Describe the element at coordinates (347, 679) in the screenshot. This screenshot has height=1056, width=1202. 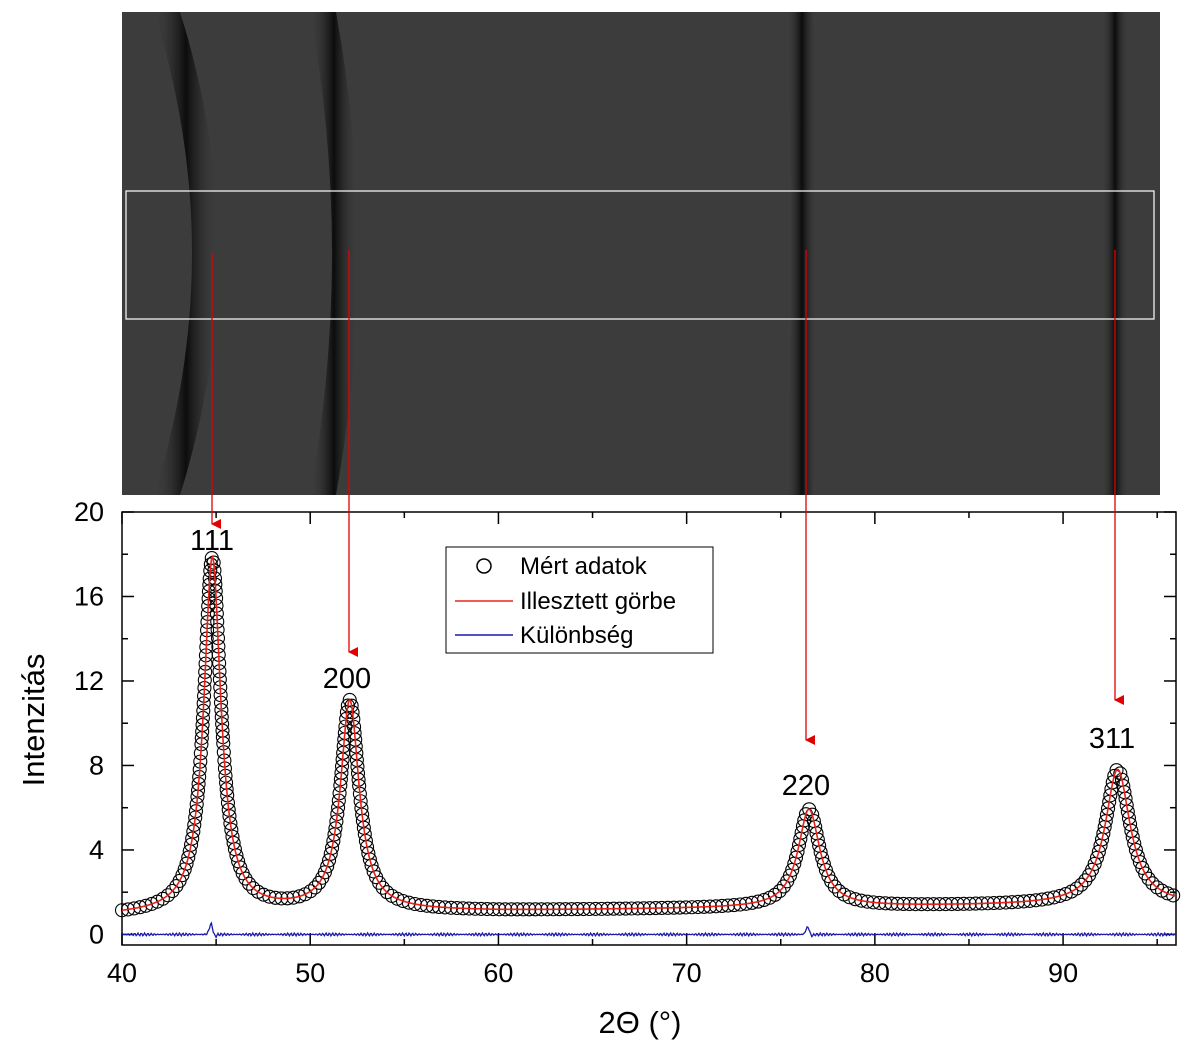
I see `peak-label: 200` at that location.